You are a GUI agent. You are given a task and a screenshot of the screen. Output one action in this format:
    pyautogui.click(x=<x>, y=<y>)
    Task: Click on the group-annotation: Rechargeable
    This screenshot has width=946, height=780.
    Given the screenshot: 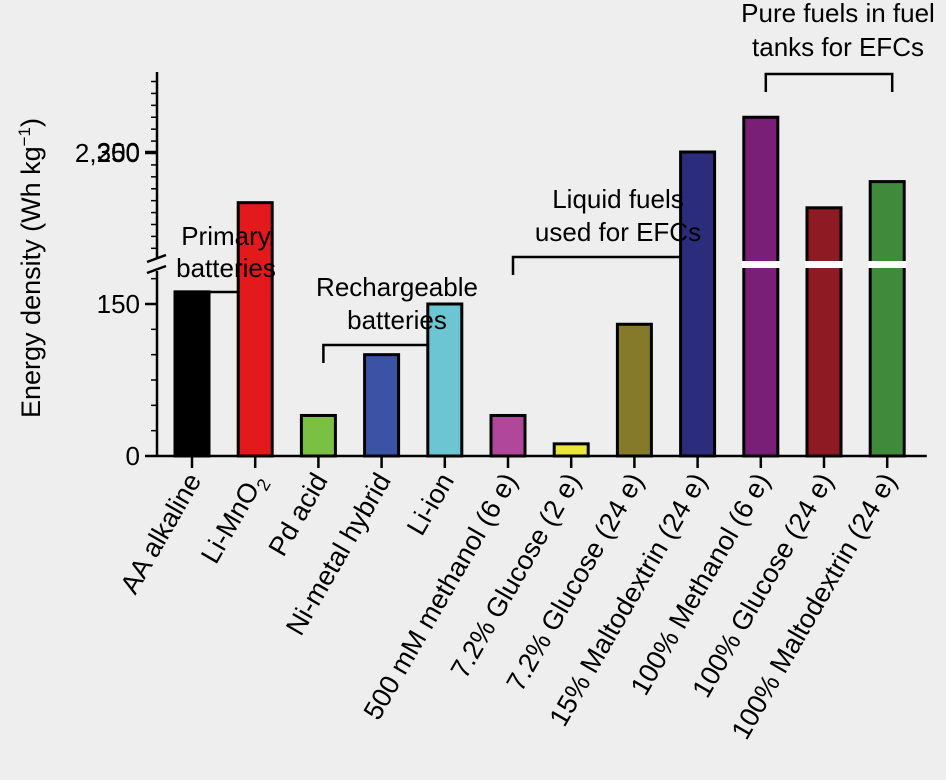 What is the action you would take?
    pyautogui.click(x=397, y=287)
    